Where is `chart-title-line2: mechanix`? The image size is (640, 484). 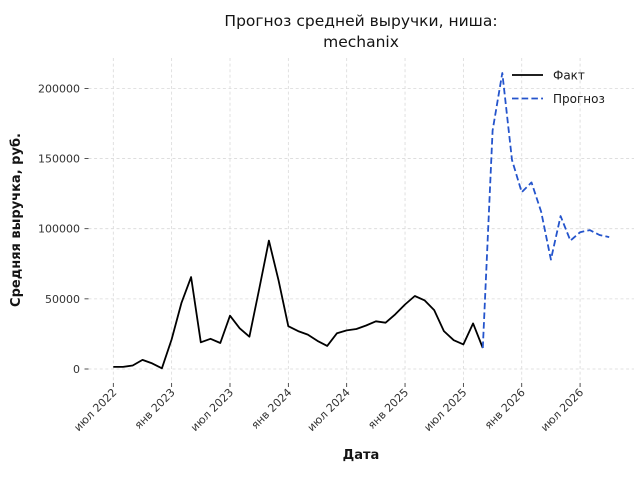 chart-title-line2: mechanix is located at coordinates (361, 42).